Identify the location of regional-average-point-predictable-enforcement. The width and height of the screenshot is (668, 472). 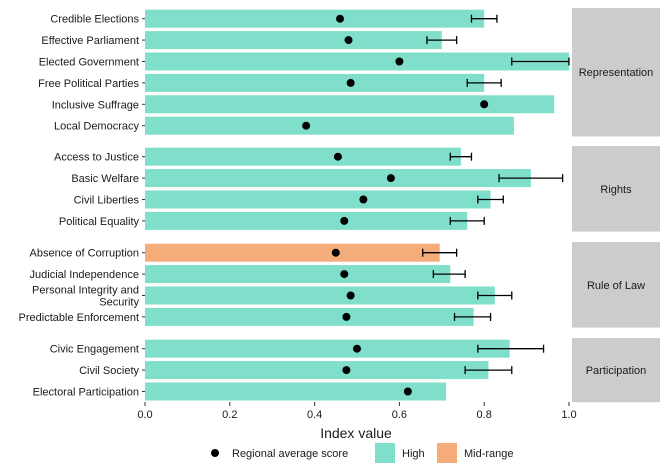
(346, 316).